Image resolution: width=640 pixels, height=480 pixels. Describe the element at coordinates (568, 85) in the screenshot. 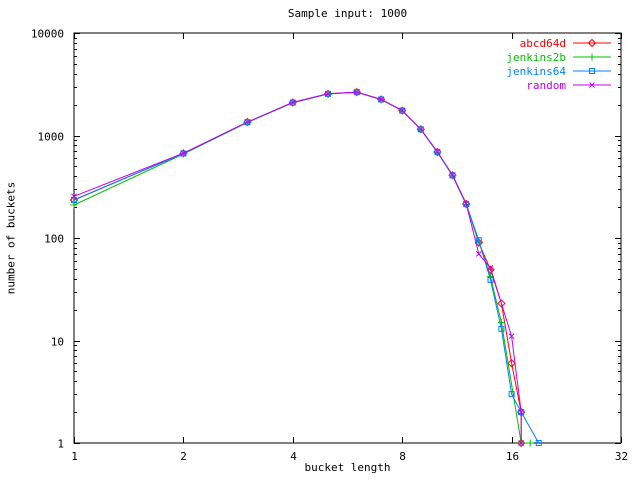

I see `legend-item-random: random` at that location.